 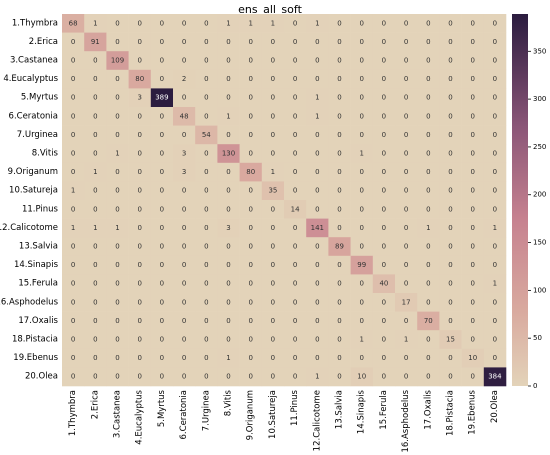 What do you see at coordinates (206, 410) in the screenshot?
I see `column-label: 7.Urginea` at bounding box center [206, 410].